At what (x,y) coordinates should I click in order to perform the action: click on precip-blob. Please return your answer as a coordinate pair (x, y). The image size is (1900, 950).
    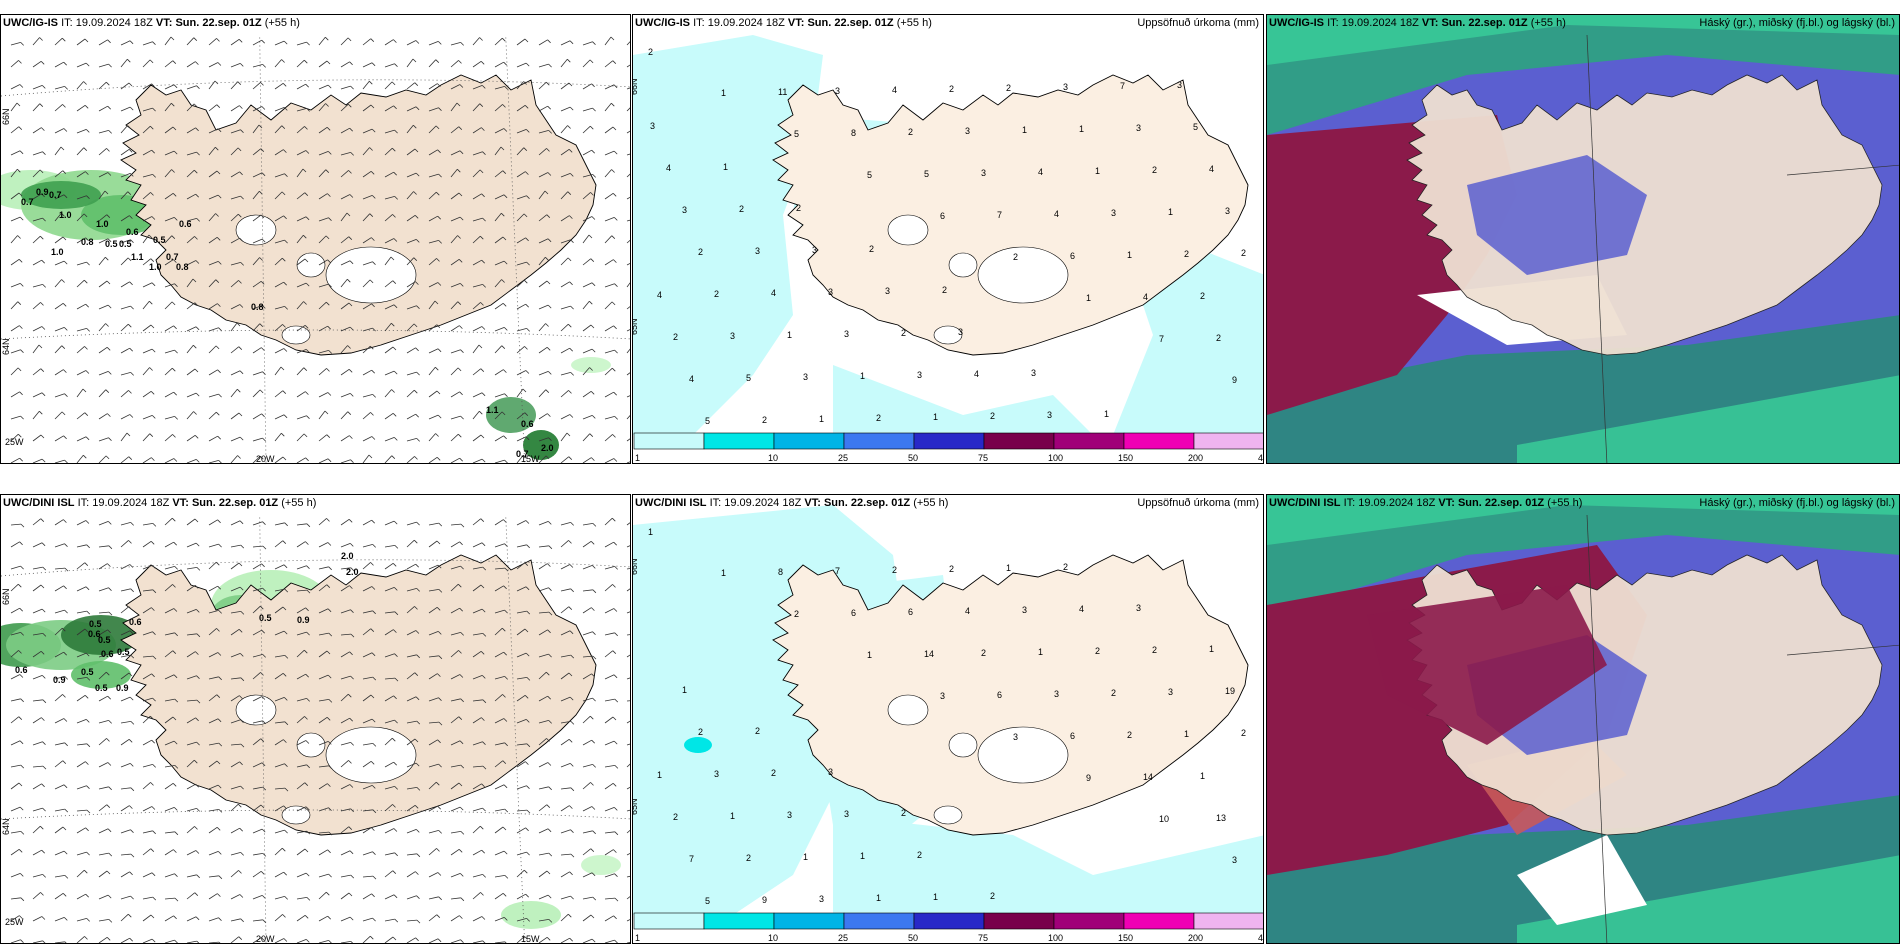
    Looking at the image, I should click on (61, 195).